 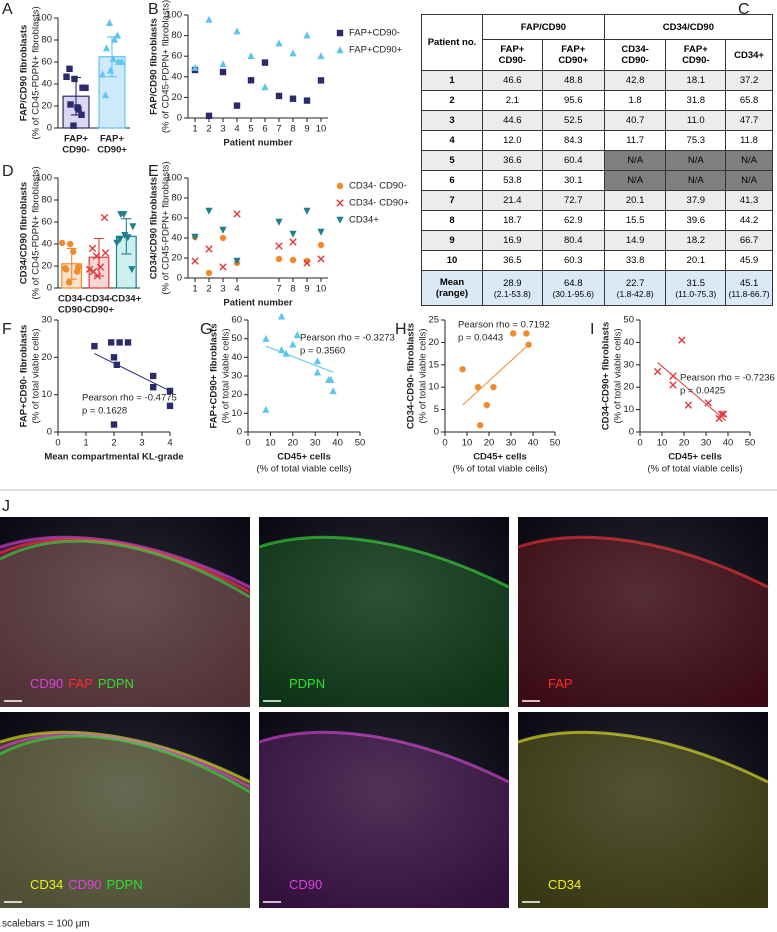 What do you see at coordinates (113, 457) in the screenshot?
I see `x-axis-label: Mean compartmental KL-grade` at bounding box center [113, 457].